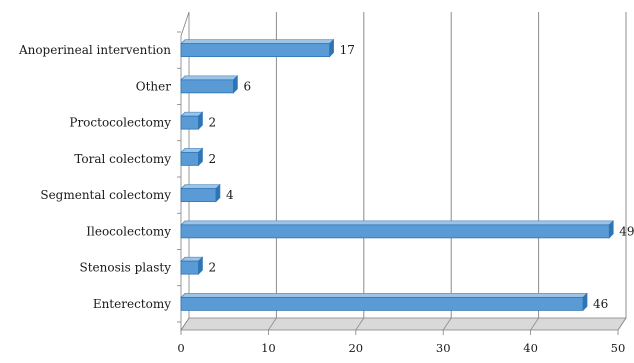 The image size is (634, 363). Describe the element at coordinates (230, 195) in the screenshot. I see `value-label: 4` at that location.